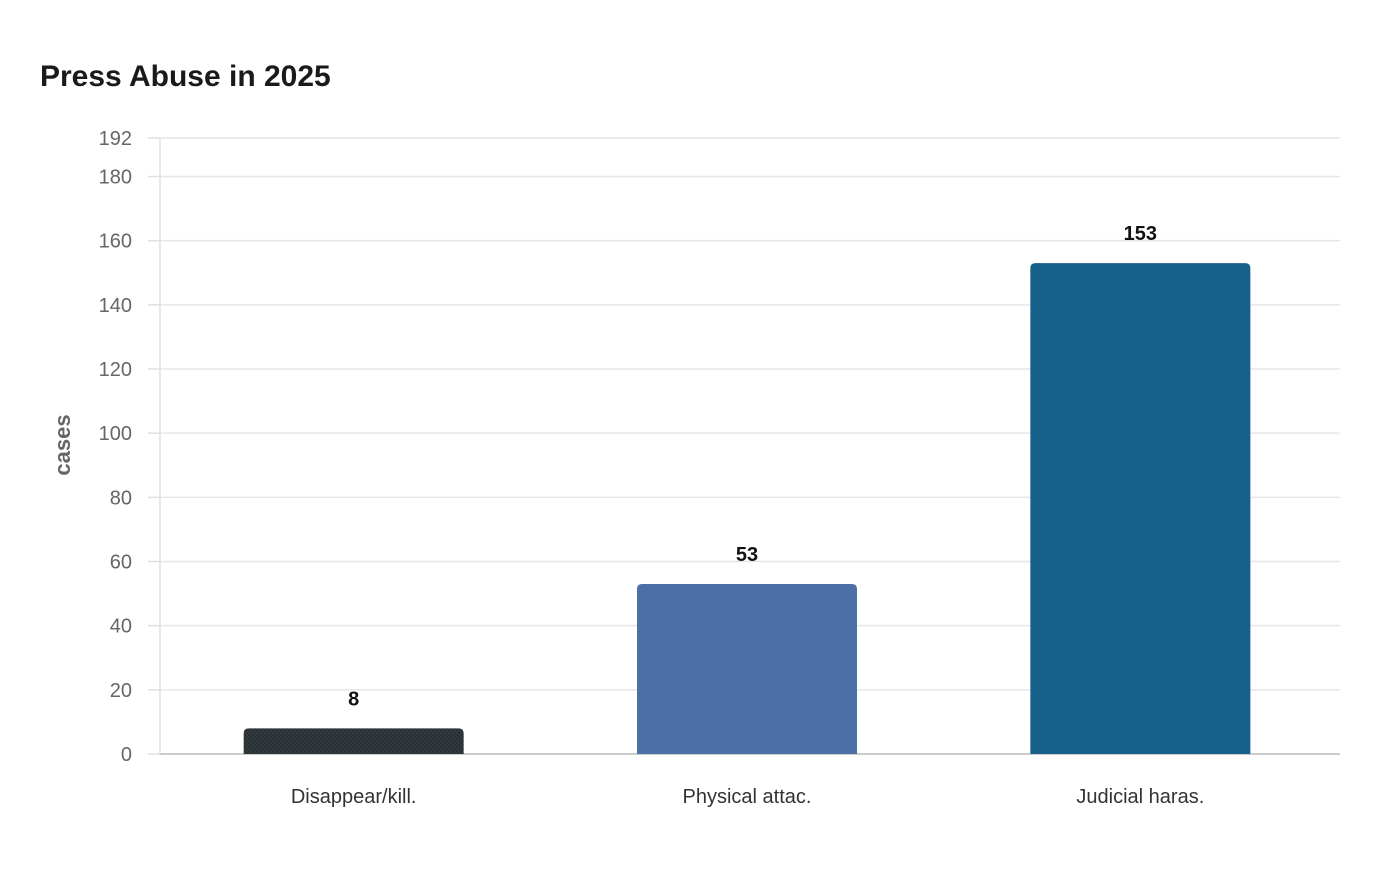 Image resolution: width=1400 pixels, height=880 pixels. I want to click on y-tick-labels: 0 20 40 60 80 100 120 140 160 180 192, so click(115, 447).